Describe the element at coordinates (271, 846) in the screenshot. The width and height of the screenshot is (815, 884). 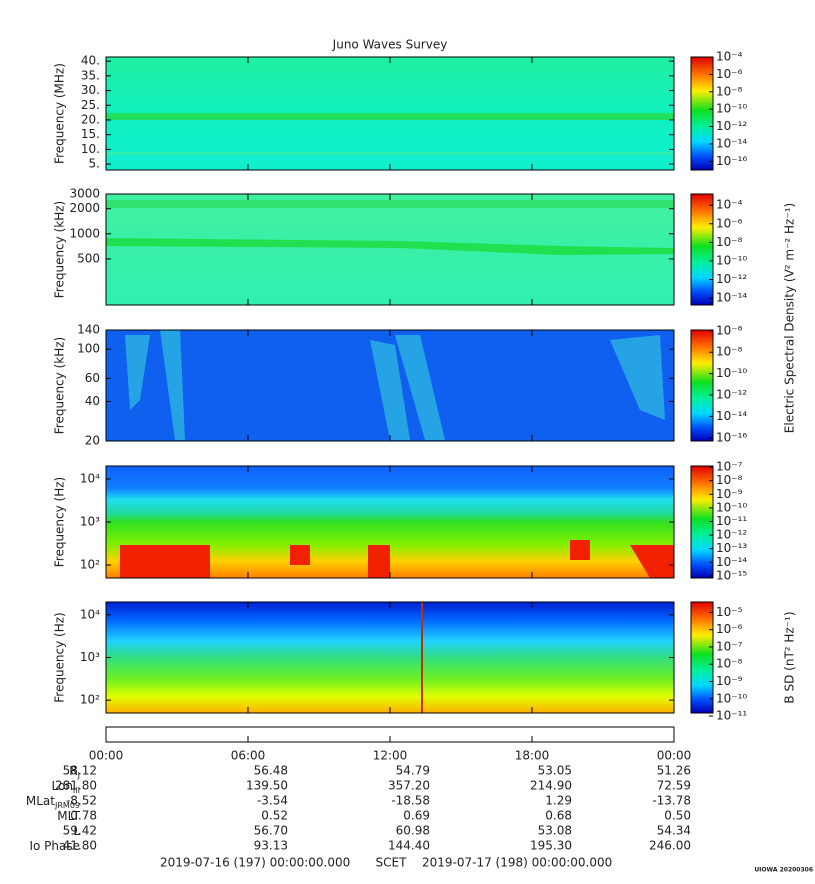
I see `row-value: 93.13` at that location.